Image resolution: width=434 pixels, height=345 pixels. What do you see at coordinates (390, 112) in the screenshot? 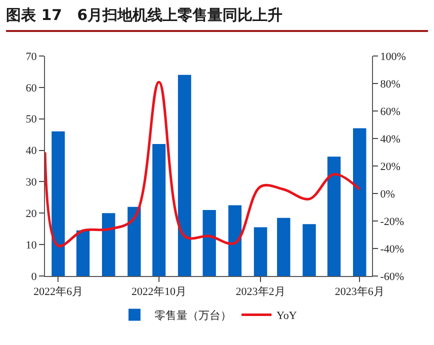
I see `y2-tick-label: 60%` at bounding box center [390, 112].